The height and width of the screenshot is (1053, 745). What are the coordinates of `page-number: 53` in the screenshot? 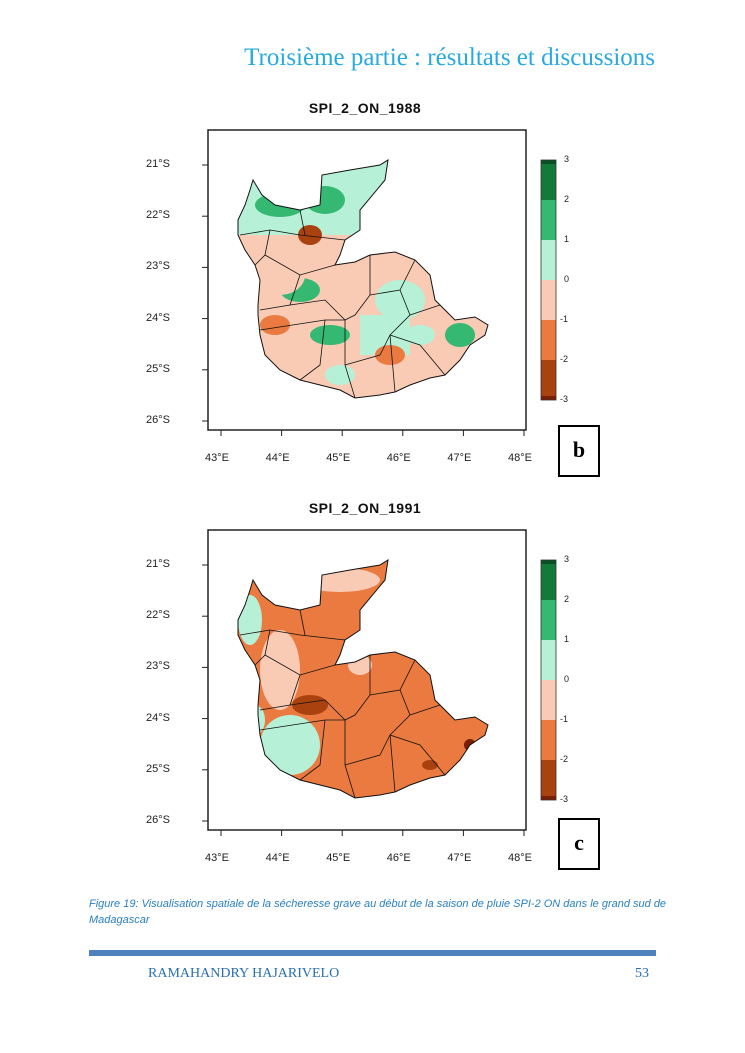 It's located at (642, 973).